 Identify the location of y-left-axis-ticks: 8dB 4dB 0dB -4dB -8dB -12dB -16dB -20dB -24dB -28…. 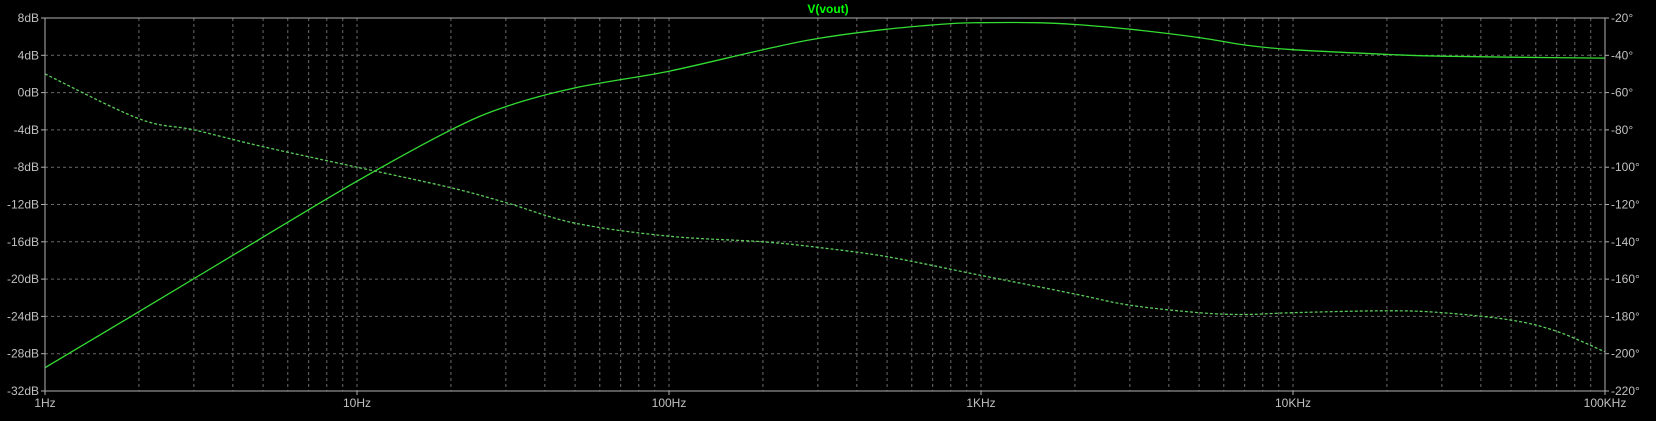
(26, 204).